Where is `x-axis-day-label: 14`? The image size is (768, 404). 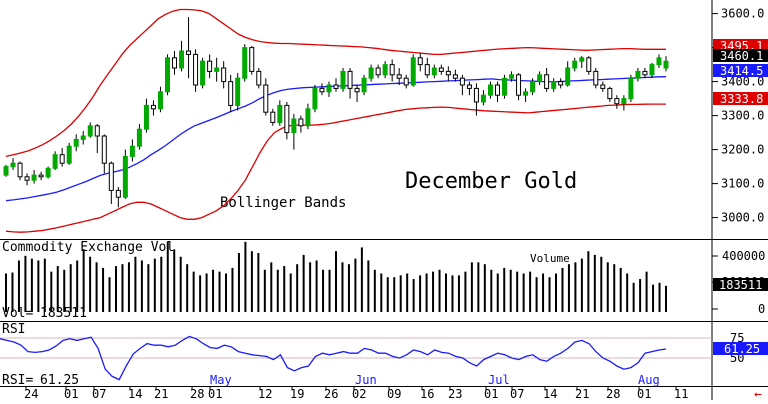
x-axis-day-label: 14 is located at coordinates (550, 393).